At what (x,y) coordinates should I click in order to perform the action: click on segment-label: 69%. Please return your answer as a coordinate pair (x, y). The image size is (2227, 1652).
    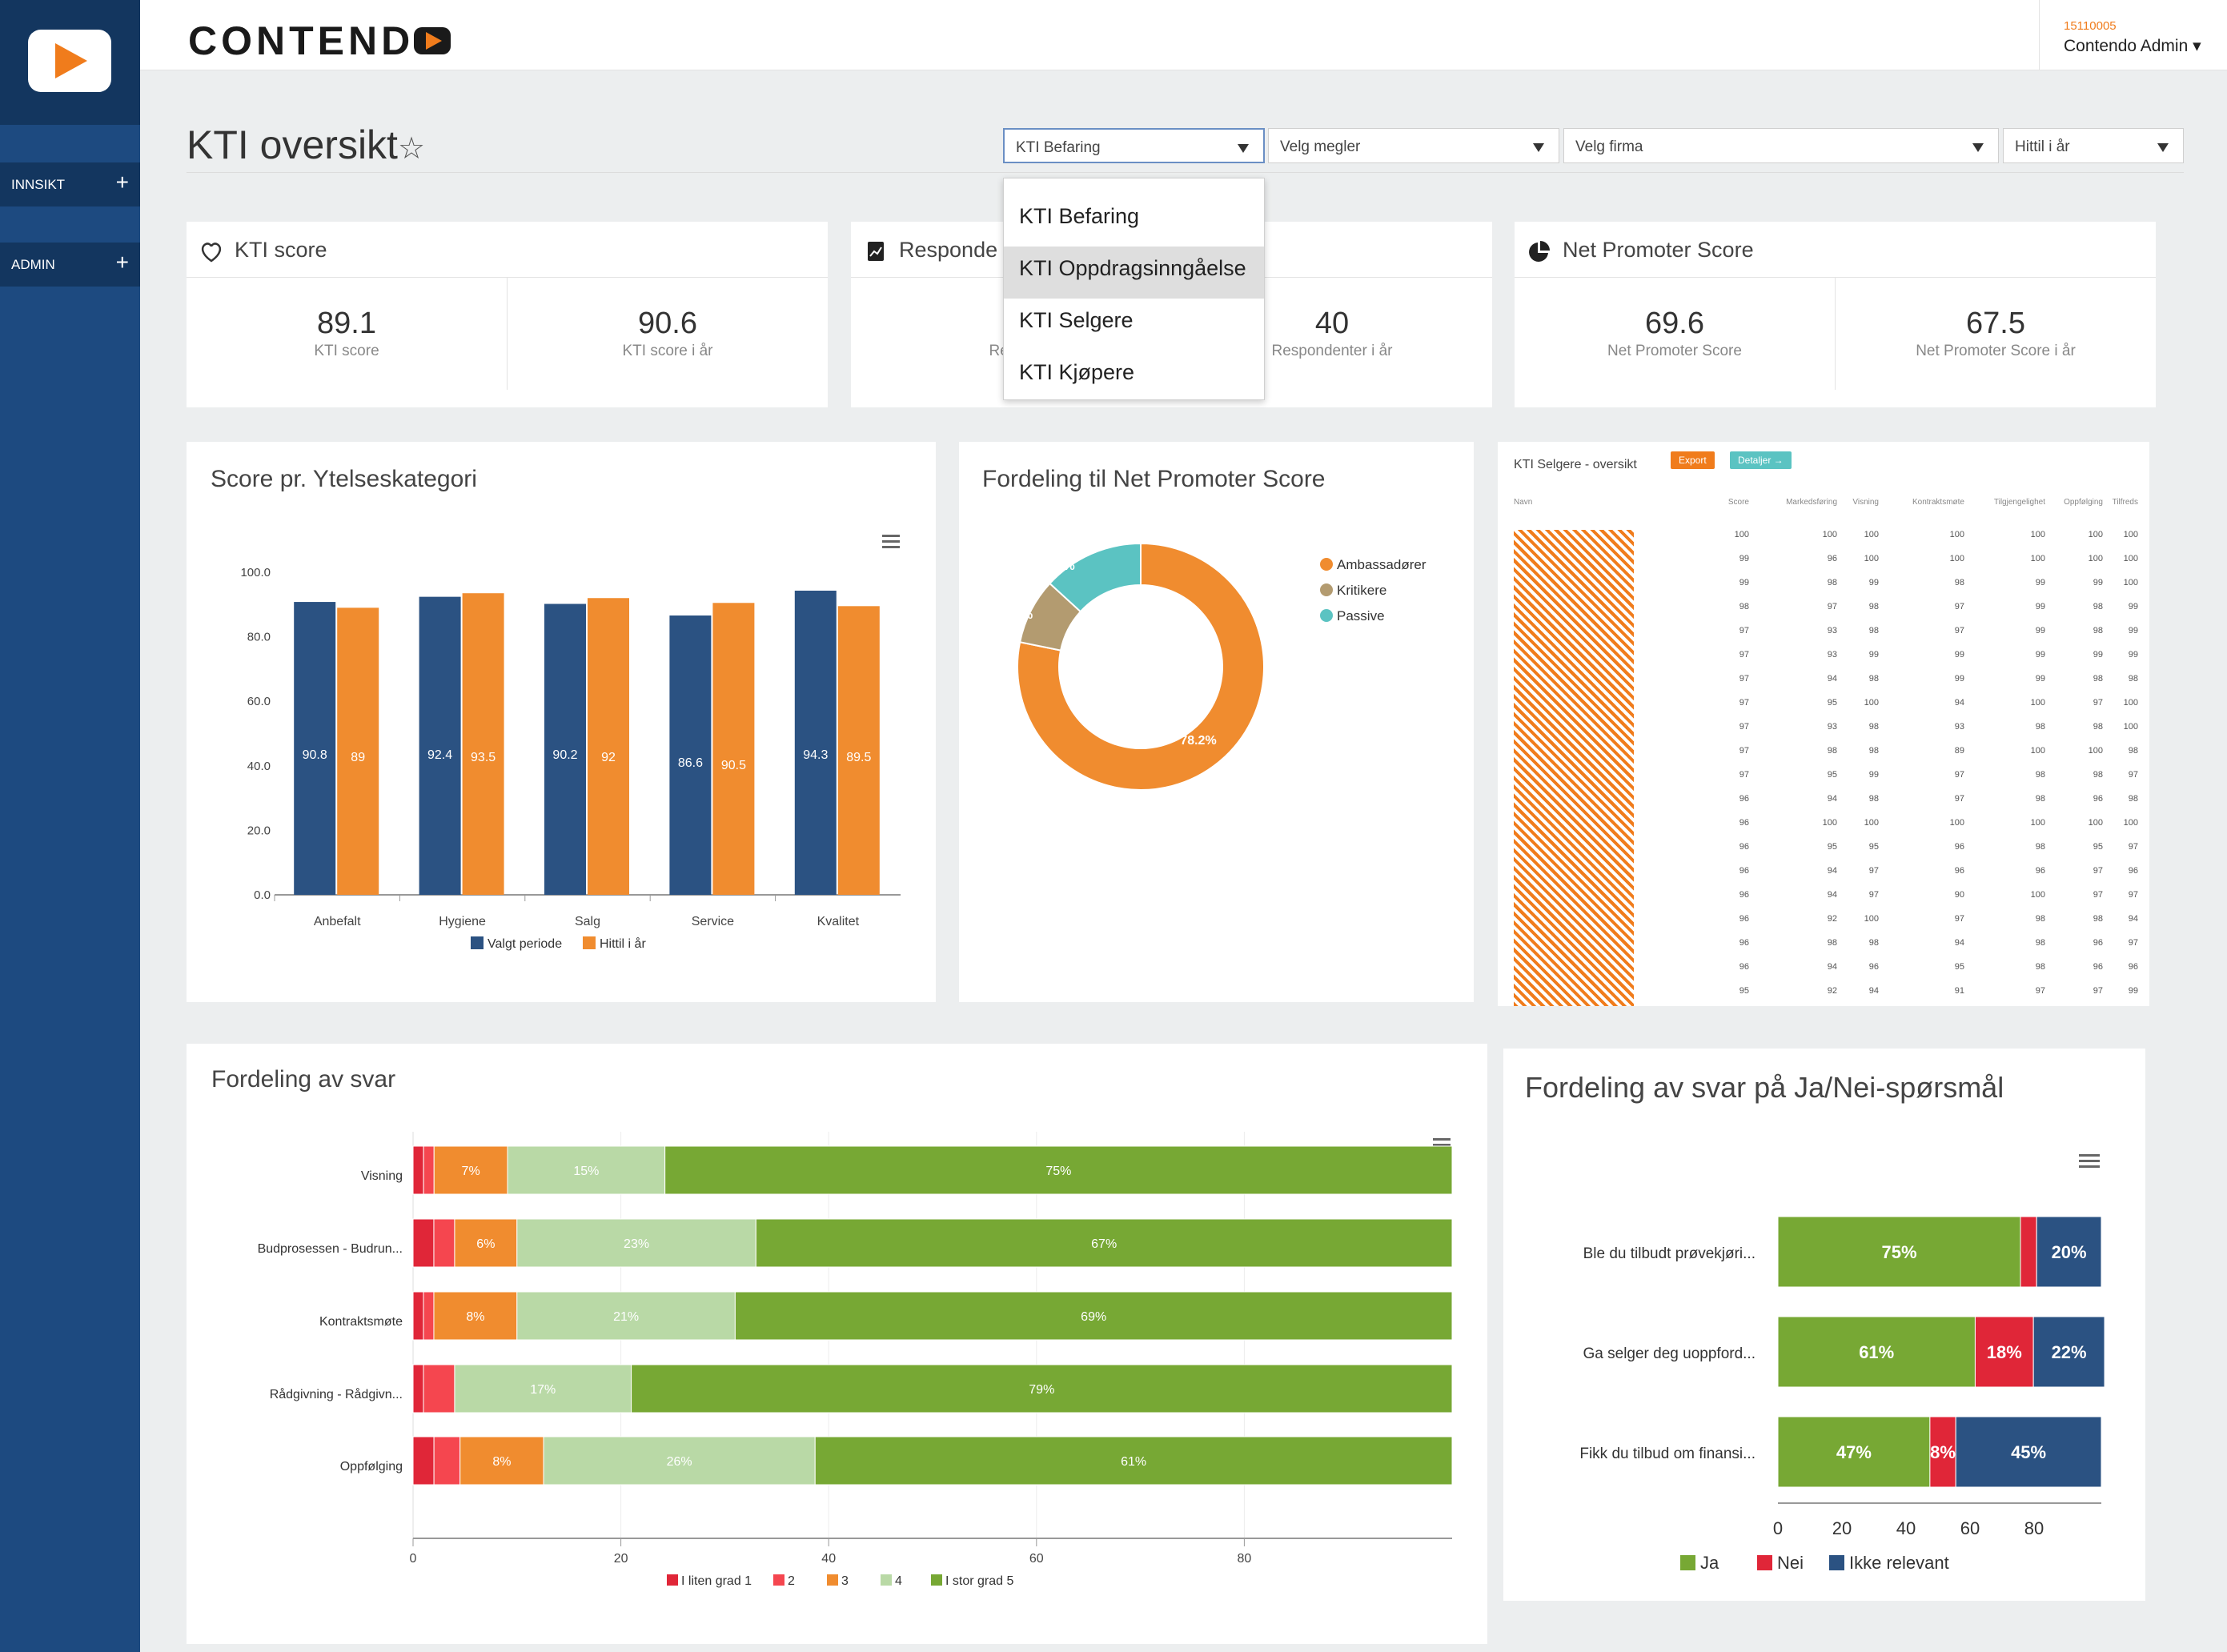
    Looking at the image, I should click on (1093, 1317).